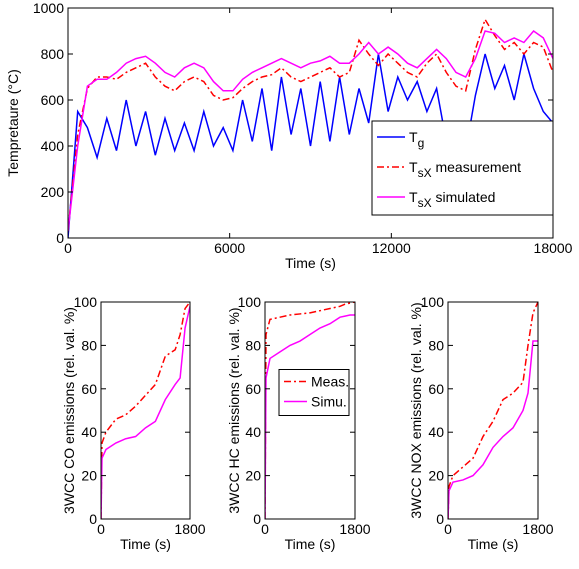  What do you see at coordinates (314, 392) in the screenshot?
I see `legend-box` at bounding box center [314, 392].